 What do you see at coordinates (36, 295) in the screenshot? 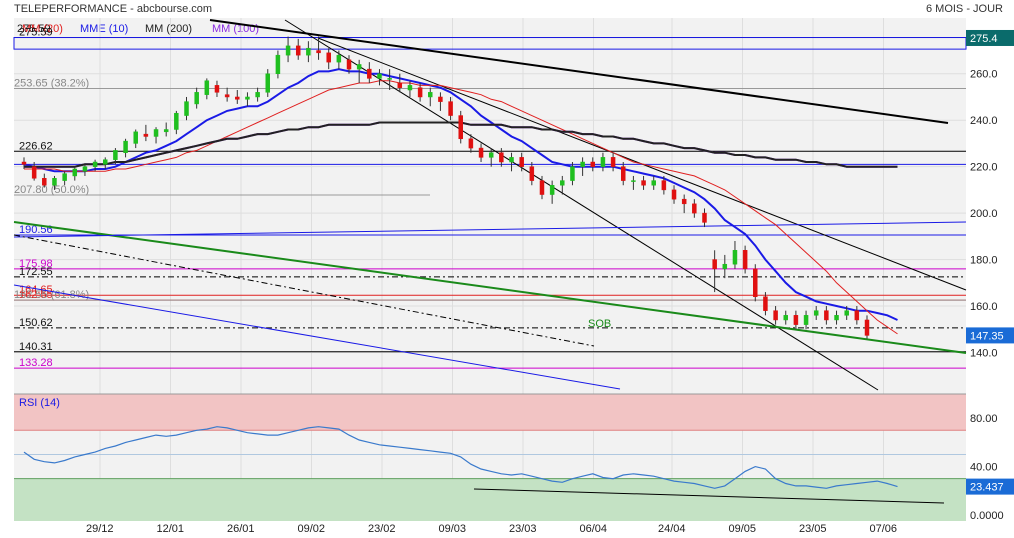
I see `level-label: 162.55` at bounding box center [36, 295].